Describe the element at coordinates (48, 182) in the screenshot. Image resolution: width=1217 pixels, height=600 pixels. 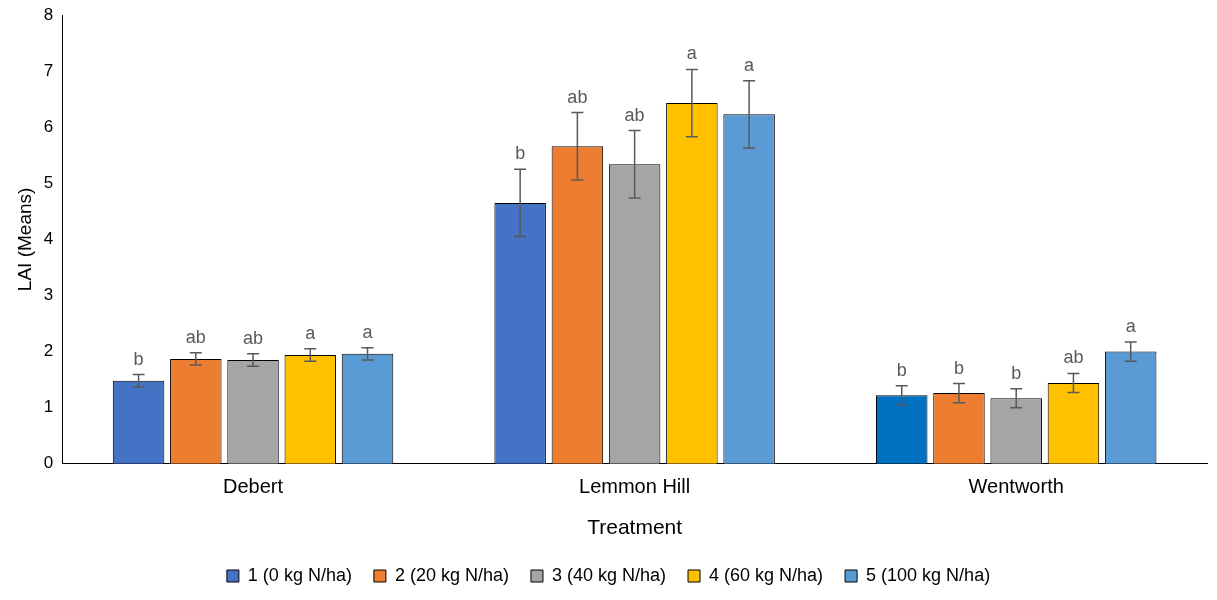
I see `y-tick-label: 5` at that location.